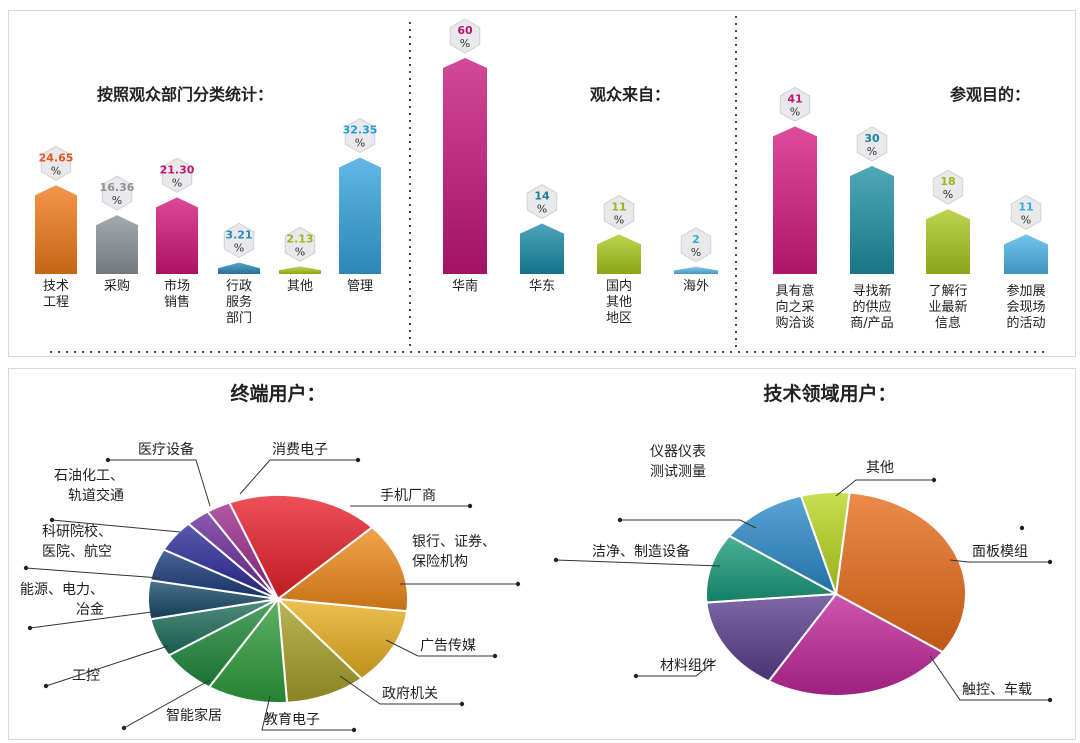 This screenshot has width=1080, height=743. What do you see at coordinates (871, 307) in the screenshot?
I see `category-label: 的供应` at bounding box center [871, 307].